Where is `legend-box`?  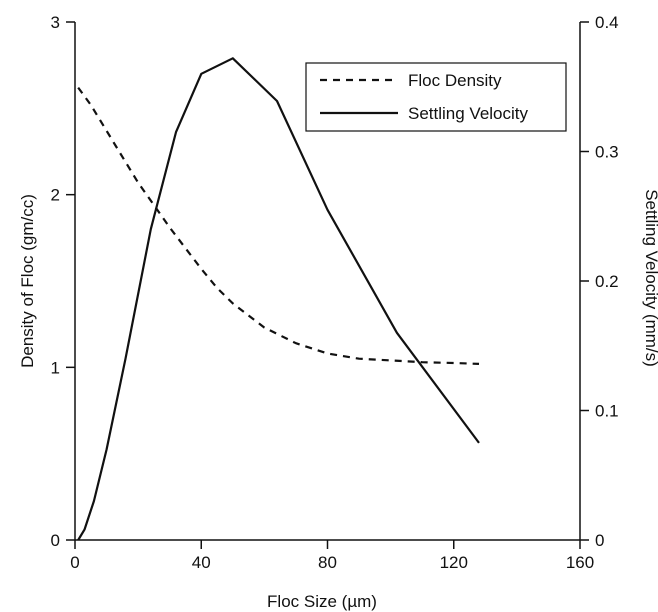 legend-box is located at coordinates (436, 97).